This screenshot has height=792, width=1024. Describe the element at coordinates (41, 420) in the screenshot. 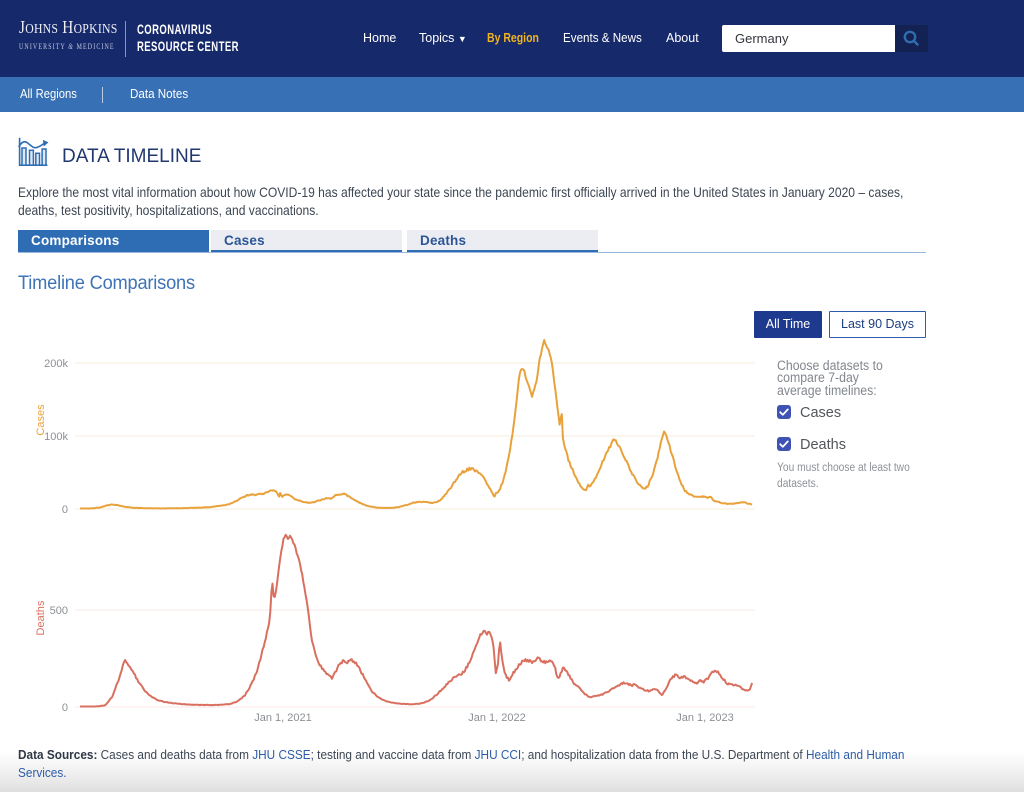

I see `svg-text: Cases` at that location.